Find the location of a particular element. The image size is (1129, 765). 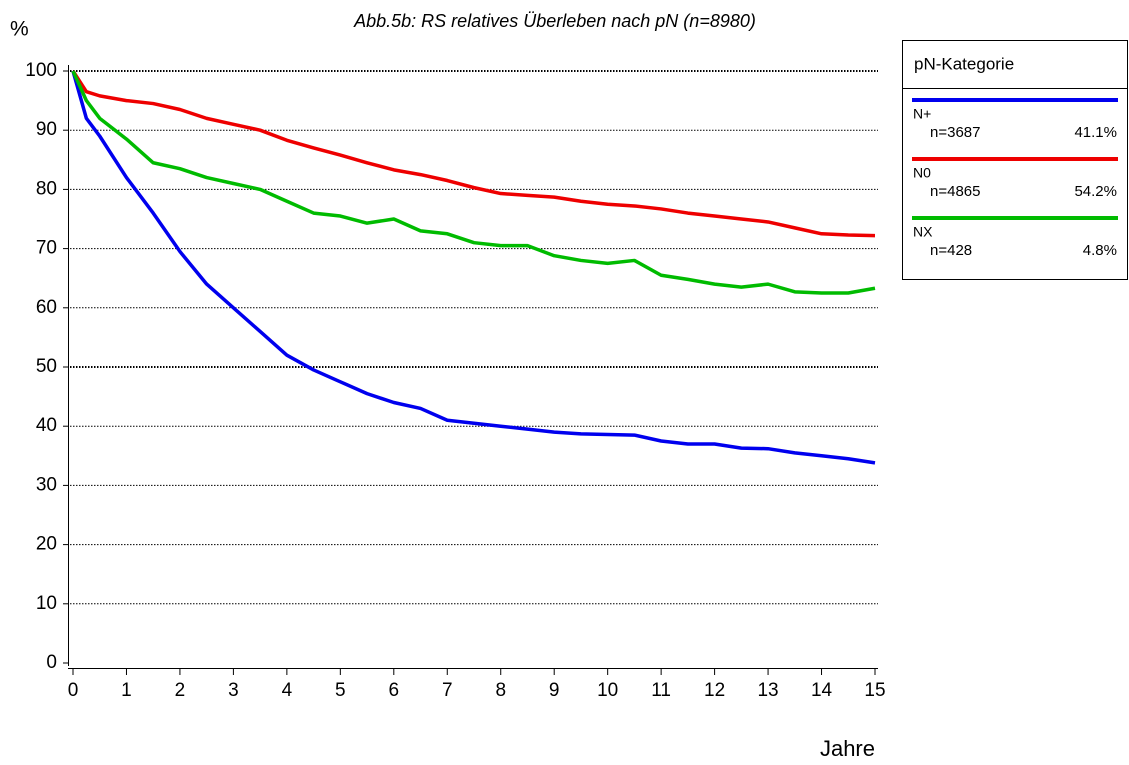

x-tick-label: 10 is located at coordinates (607, 690).